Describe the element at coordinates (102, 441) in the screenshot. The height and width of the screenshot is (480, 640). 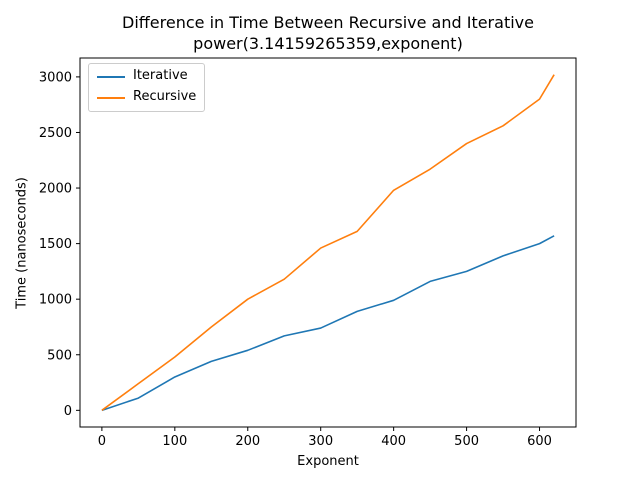
I see `x-tick-label: 0` at that location.